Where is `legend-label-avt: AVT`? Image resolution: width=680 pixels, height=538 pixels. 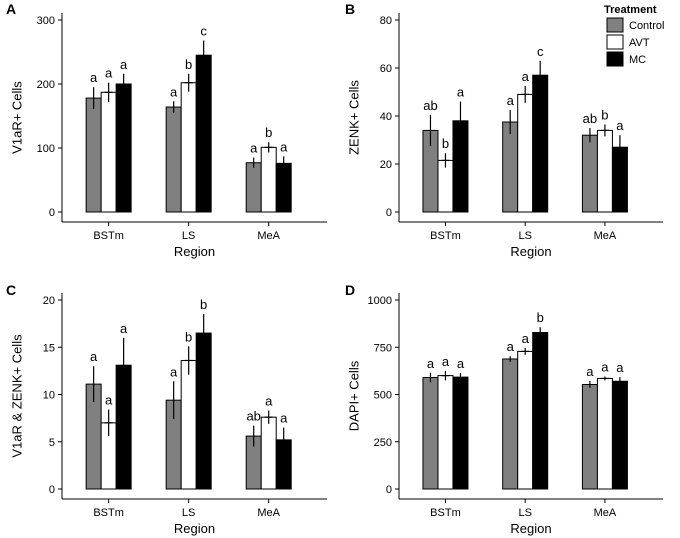 legend-label-avt: AVT is located at coordinates (639, 43).